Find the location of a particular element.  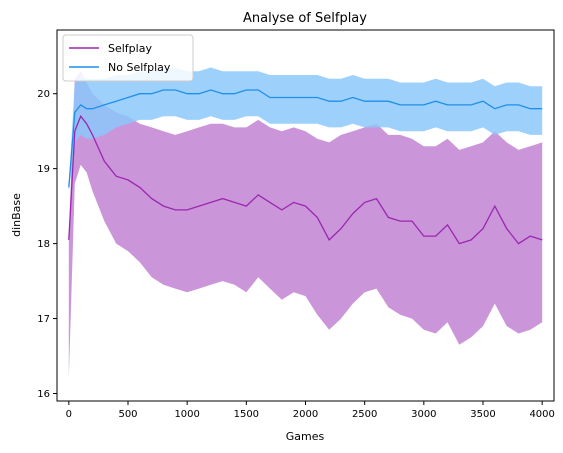

y-tick-label: 20 is located at coordinates (43, 94).